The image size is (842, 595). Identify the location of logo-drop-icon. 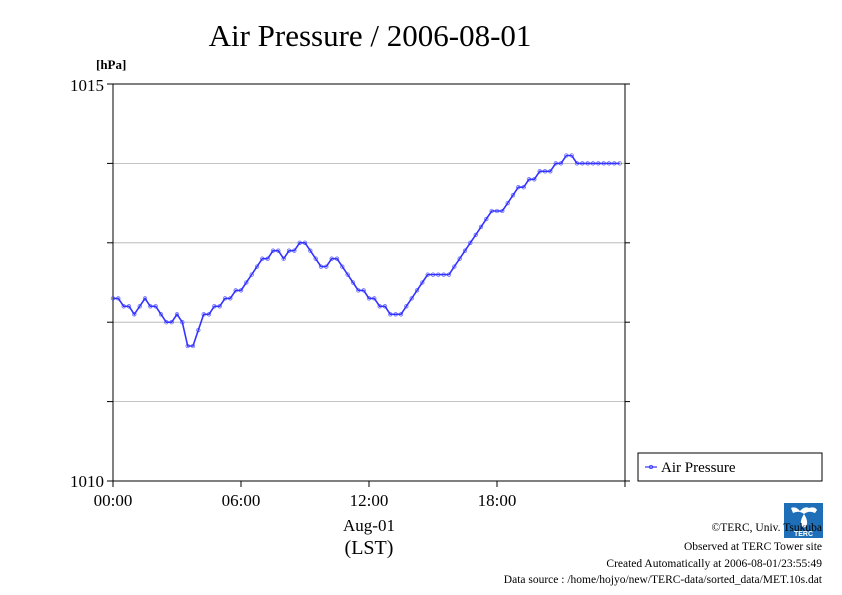
(804, 521).